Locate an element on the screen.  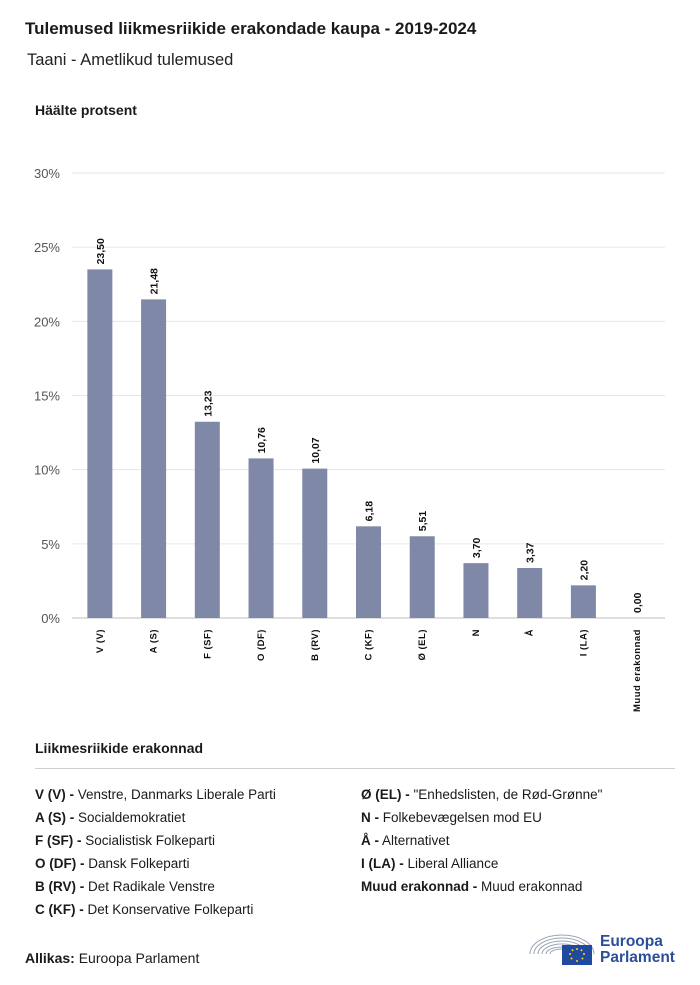
bar-value-label: 3,37 is located at coordinates (531, 552).